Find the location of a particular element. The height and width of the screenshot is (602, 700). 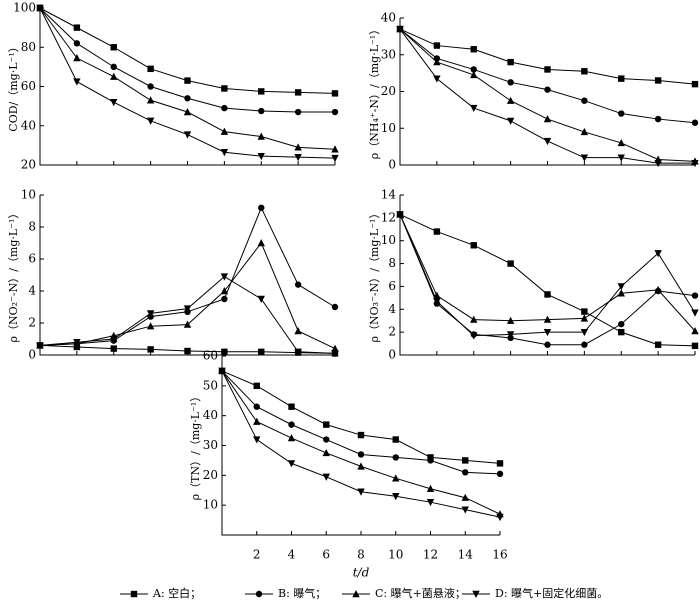

y-tick-label: 14 is located at coordinates (389, 195).